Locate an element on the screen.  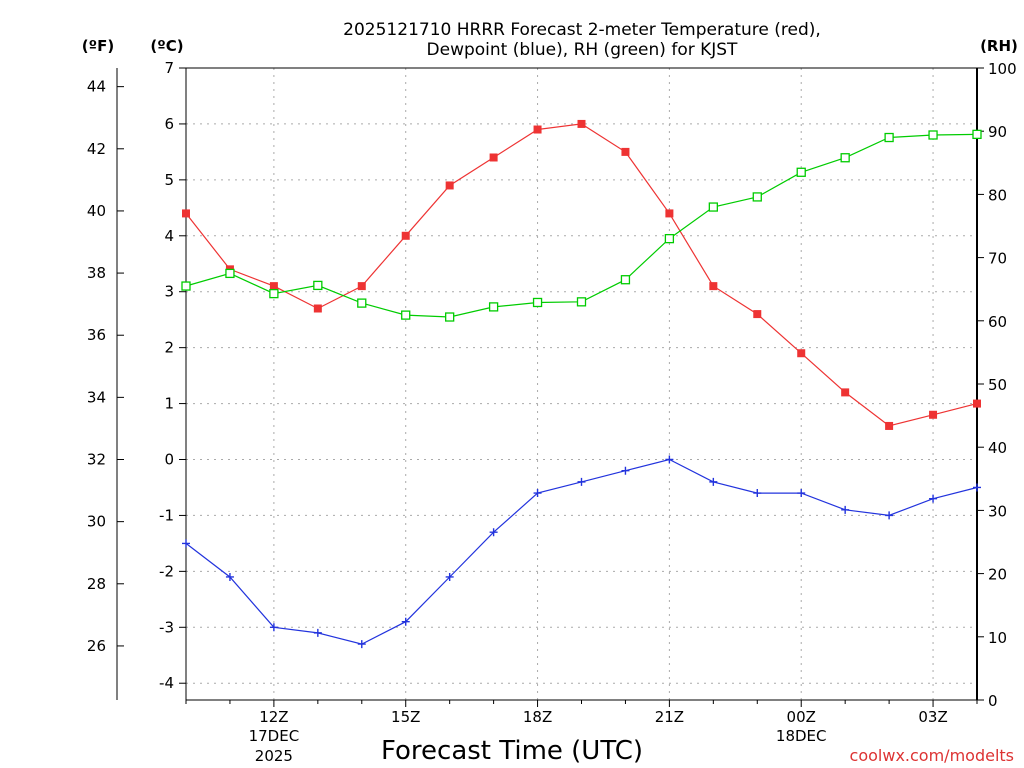
fahrenheit-tick-label: 30 is located at coordinates (96, 522).